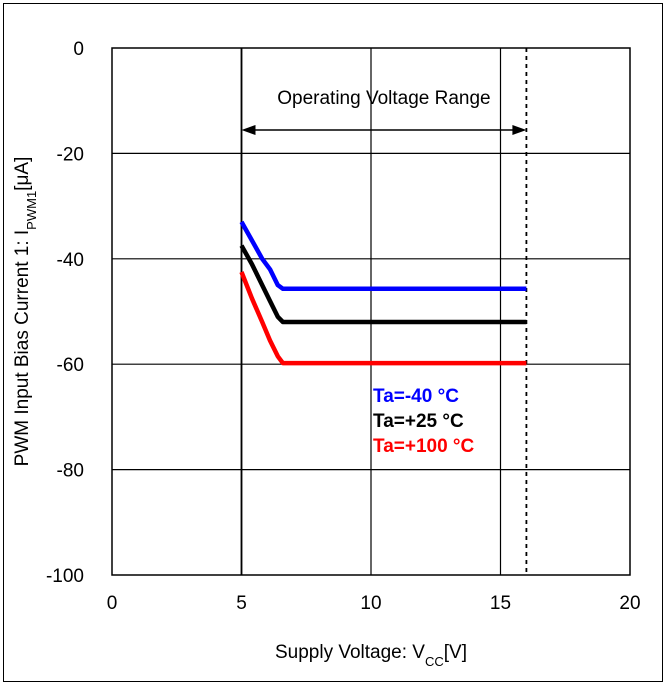 This screenshot has height=687, width=668. I want to click on y-tick-label: 0, so click(78, 49).